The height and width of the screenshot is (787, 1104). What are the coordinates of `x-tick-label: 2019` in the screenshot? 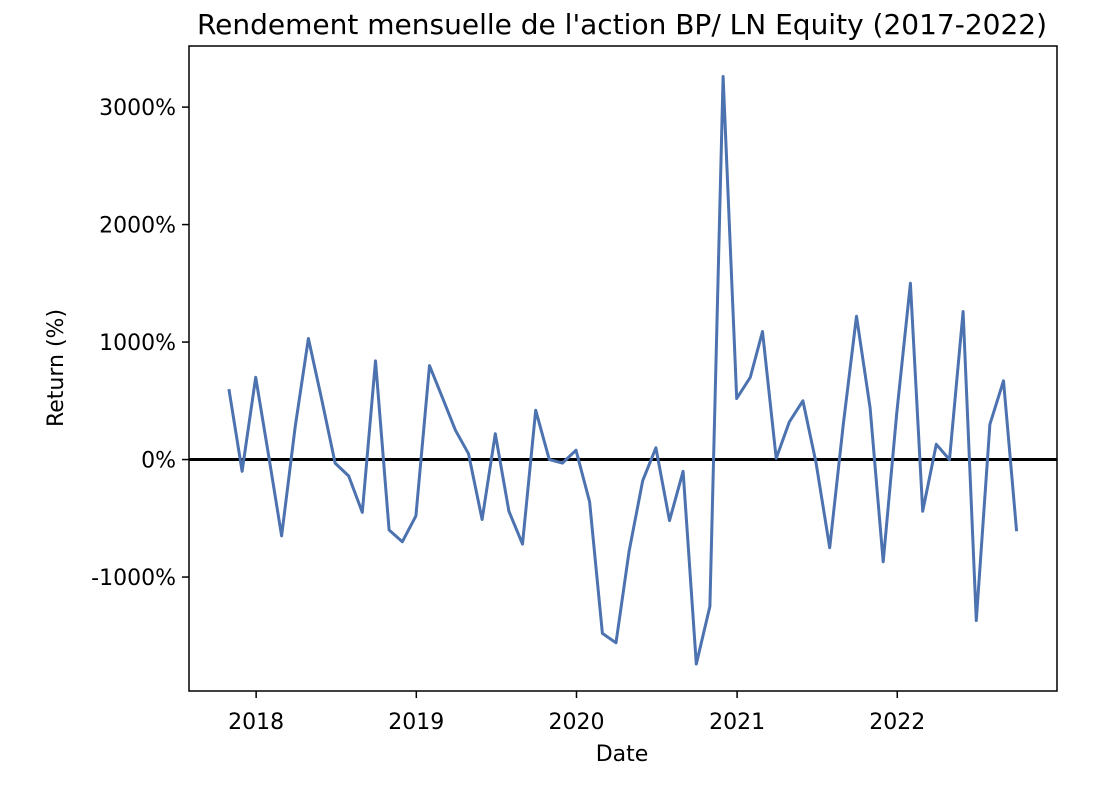 It's located at (416, 722).